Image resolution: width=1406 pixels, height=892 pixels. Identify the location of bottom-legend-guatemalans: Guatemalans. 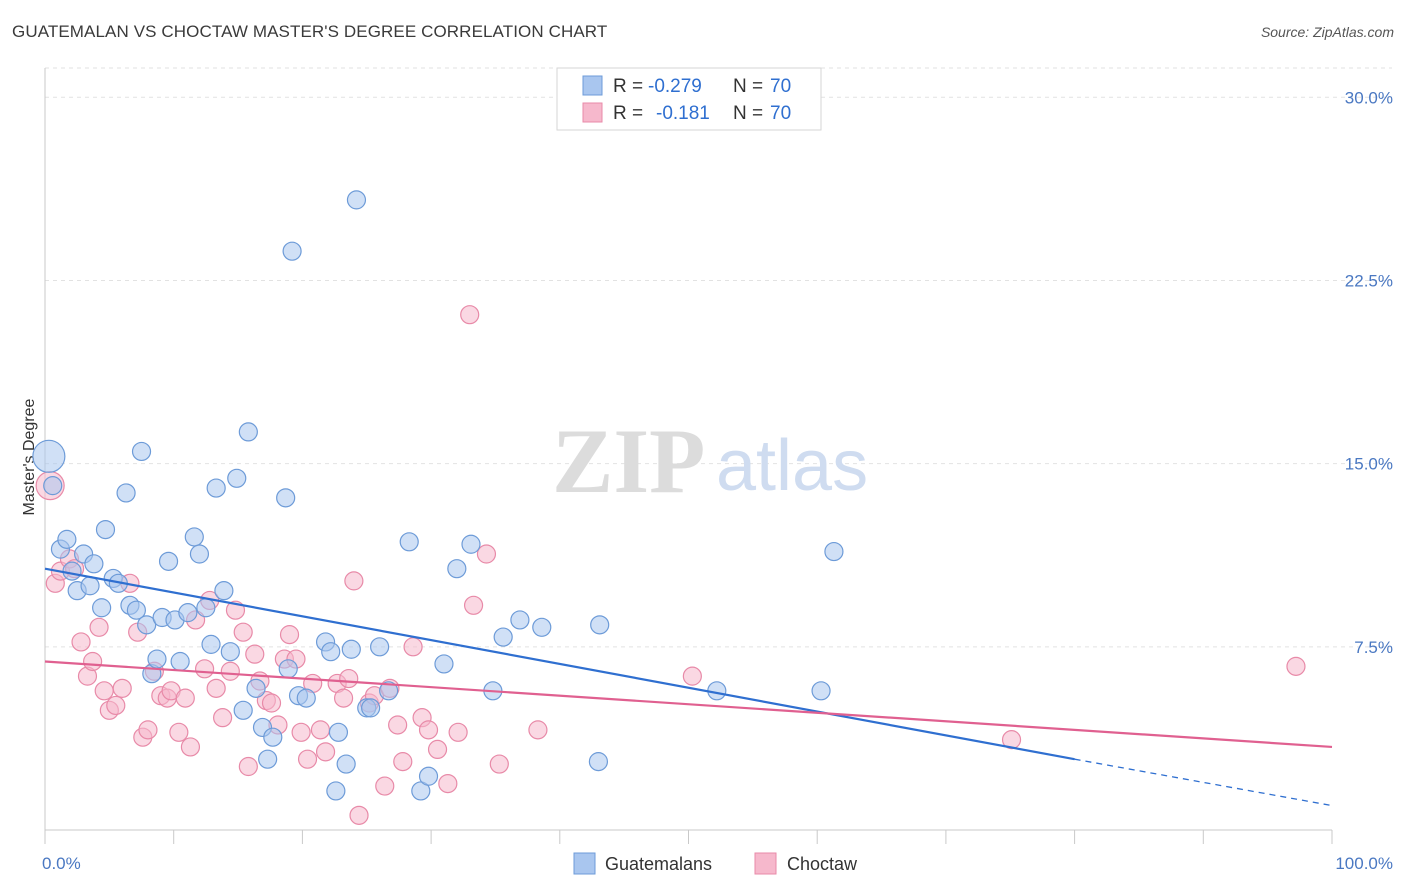
(658, 864).